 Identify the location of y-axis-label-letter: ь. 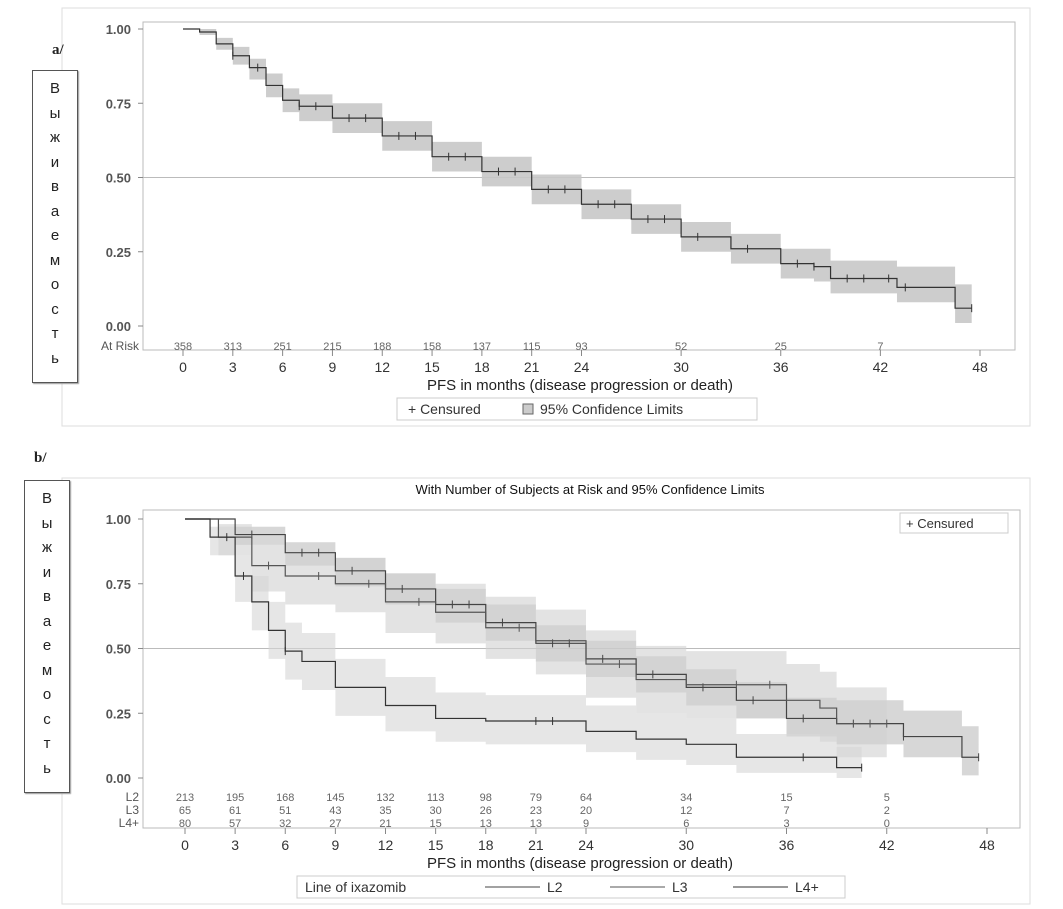
(55, 358).